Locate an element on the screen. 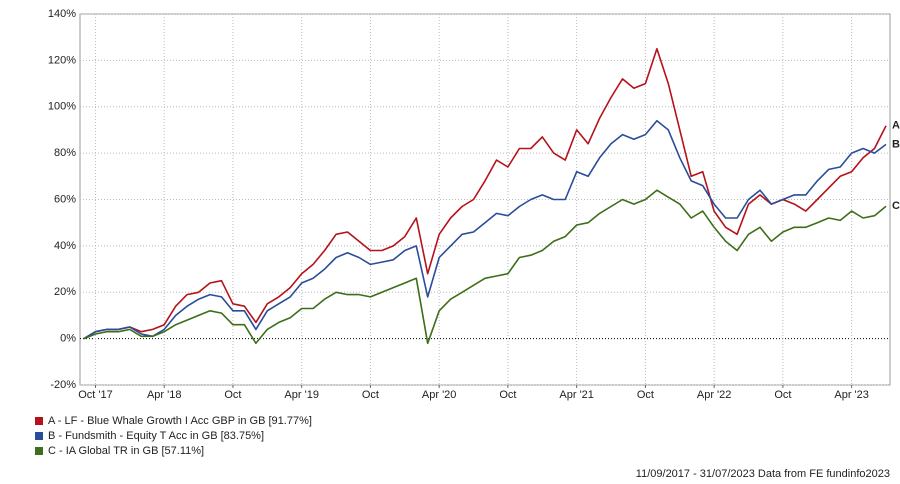 The image size is (900, 484). y-tick-label: -20% is located at coordinates (63, 385).